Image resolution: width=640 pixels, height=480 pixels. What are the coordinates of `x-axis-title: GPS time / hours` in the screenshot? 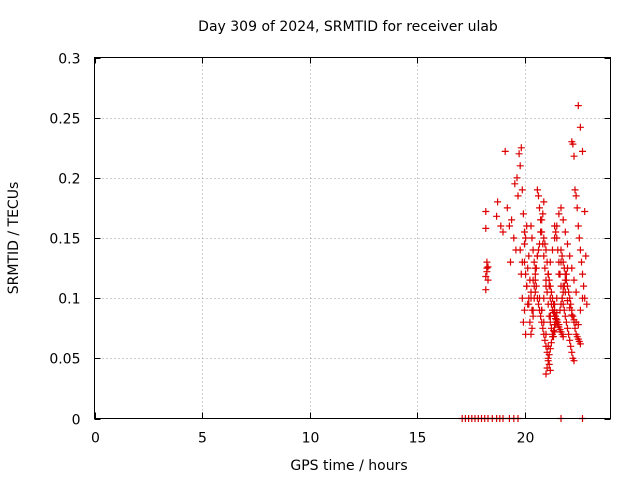 It's located at (348, 466).